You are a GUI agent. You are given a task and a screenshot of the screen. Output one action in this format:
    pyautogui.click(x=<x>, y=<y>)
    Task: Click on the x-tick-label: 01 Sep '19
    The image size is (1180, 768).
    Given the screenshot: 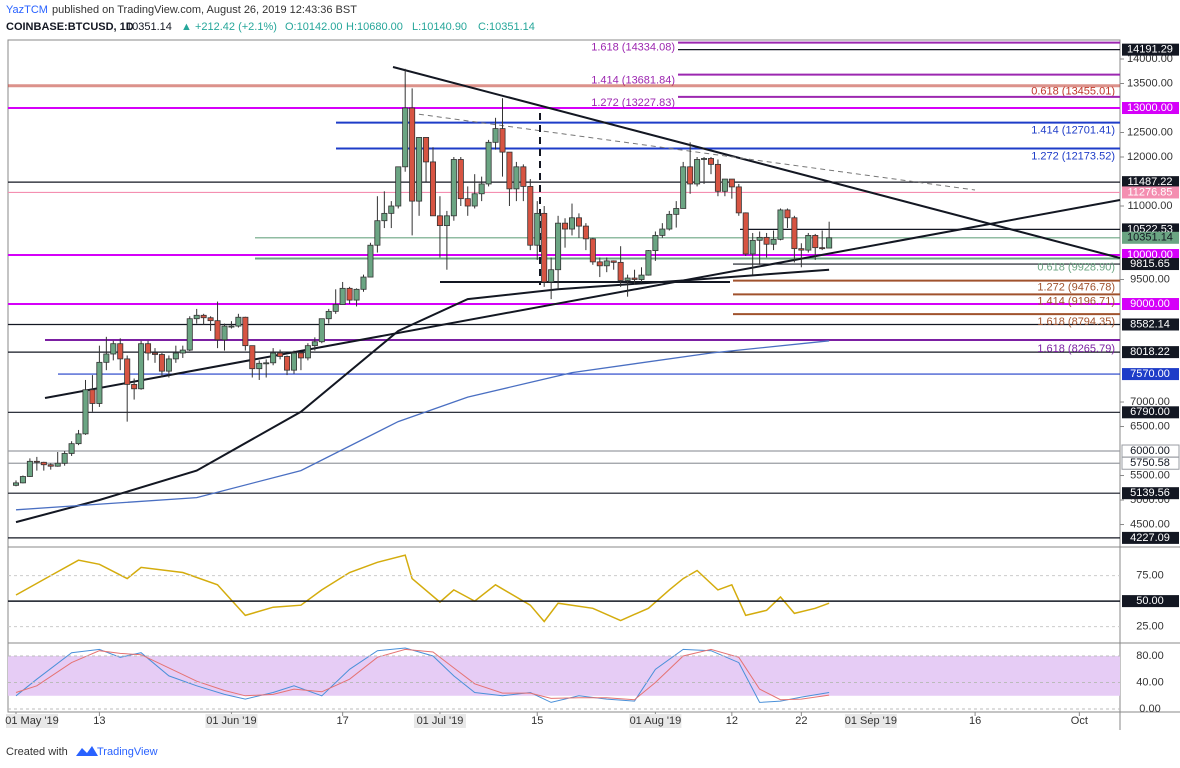 What is the action you would take?
    pyautogui.click(x=871, y=721)
    